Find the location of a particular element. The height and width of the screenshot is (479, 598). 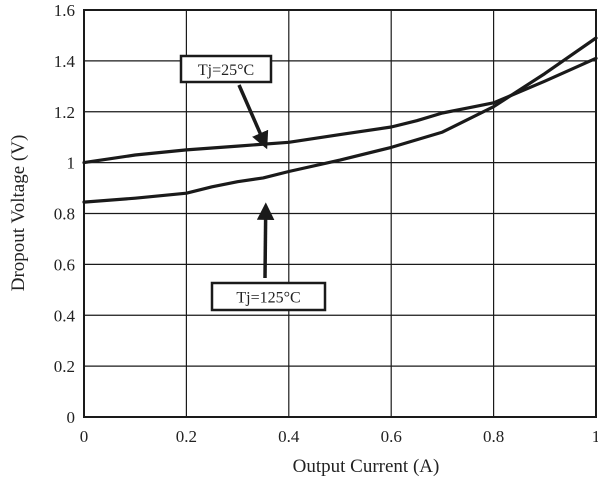

y-tick-label: 0.8 is located at coordinates (64, 214).